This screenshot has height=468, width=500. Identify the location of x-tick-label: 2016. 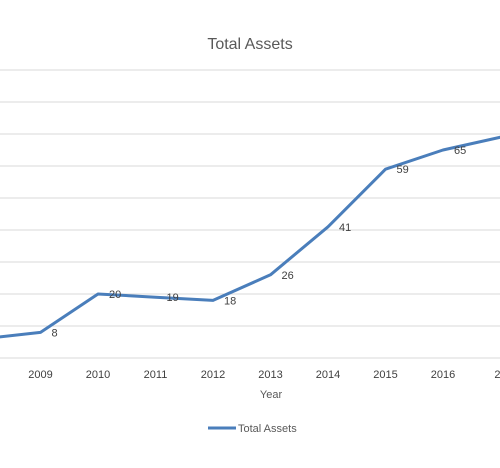
(443, 375).